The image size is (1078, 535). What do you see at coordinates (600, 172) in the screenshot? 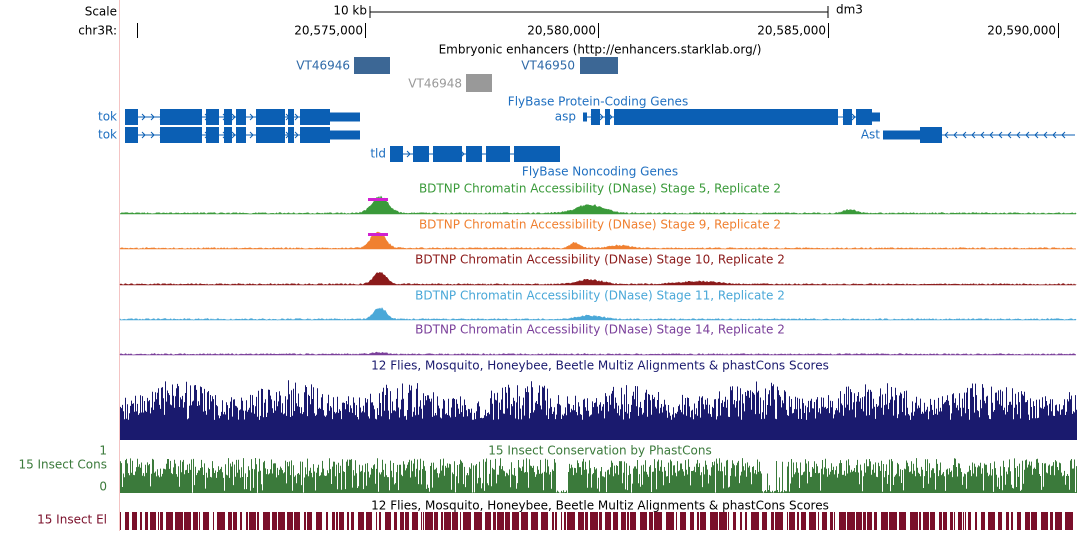
I see `track-title: FlyBase Noncoding Genes` at bounding box center [600, 172].